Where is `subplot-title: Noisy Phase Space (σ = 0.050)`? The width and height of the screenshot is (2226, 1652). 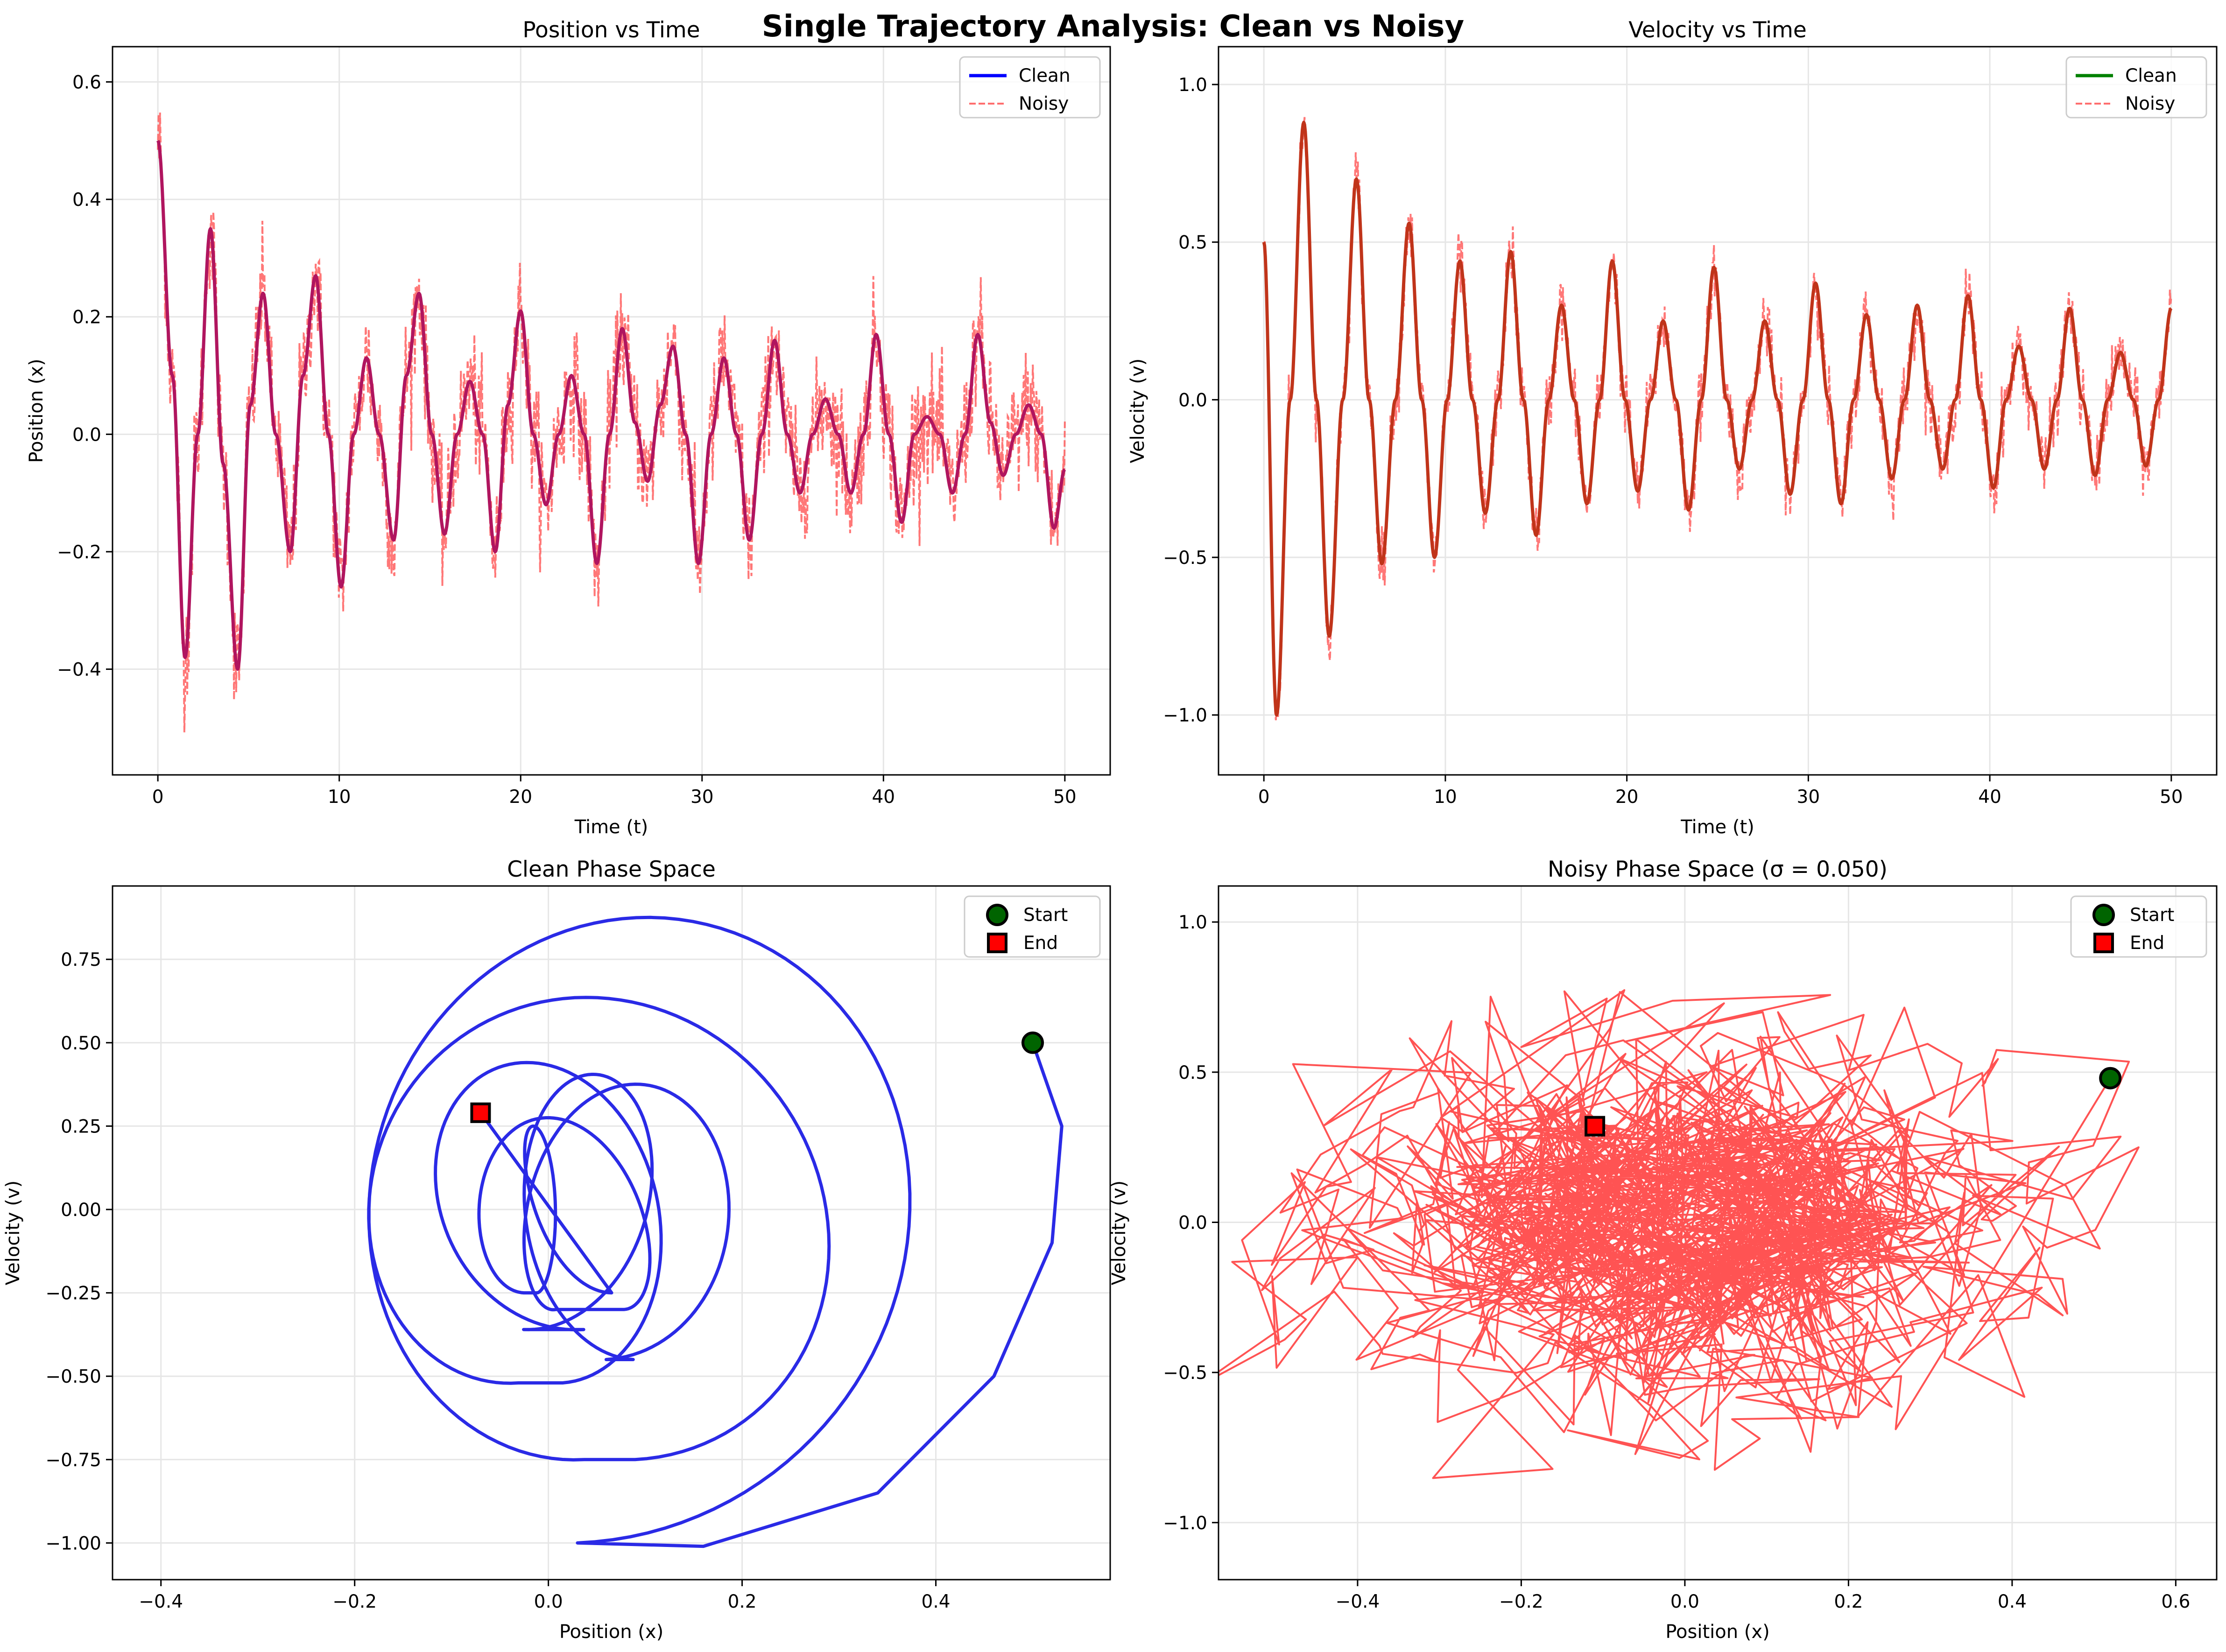
subplot-title: Noisy Phase Space (σ = 0.050) is located at coordinates (1718, 869).